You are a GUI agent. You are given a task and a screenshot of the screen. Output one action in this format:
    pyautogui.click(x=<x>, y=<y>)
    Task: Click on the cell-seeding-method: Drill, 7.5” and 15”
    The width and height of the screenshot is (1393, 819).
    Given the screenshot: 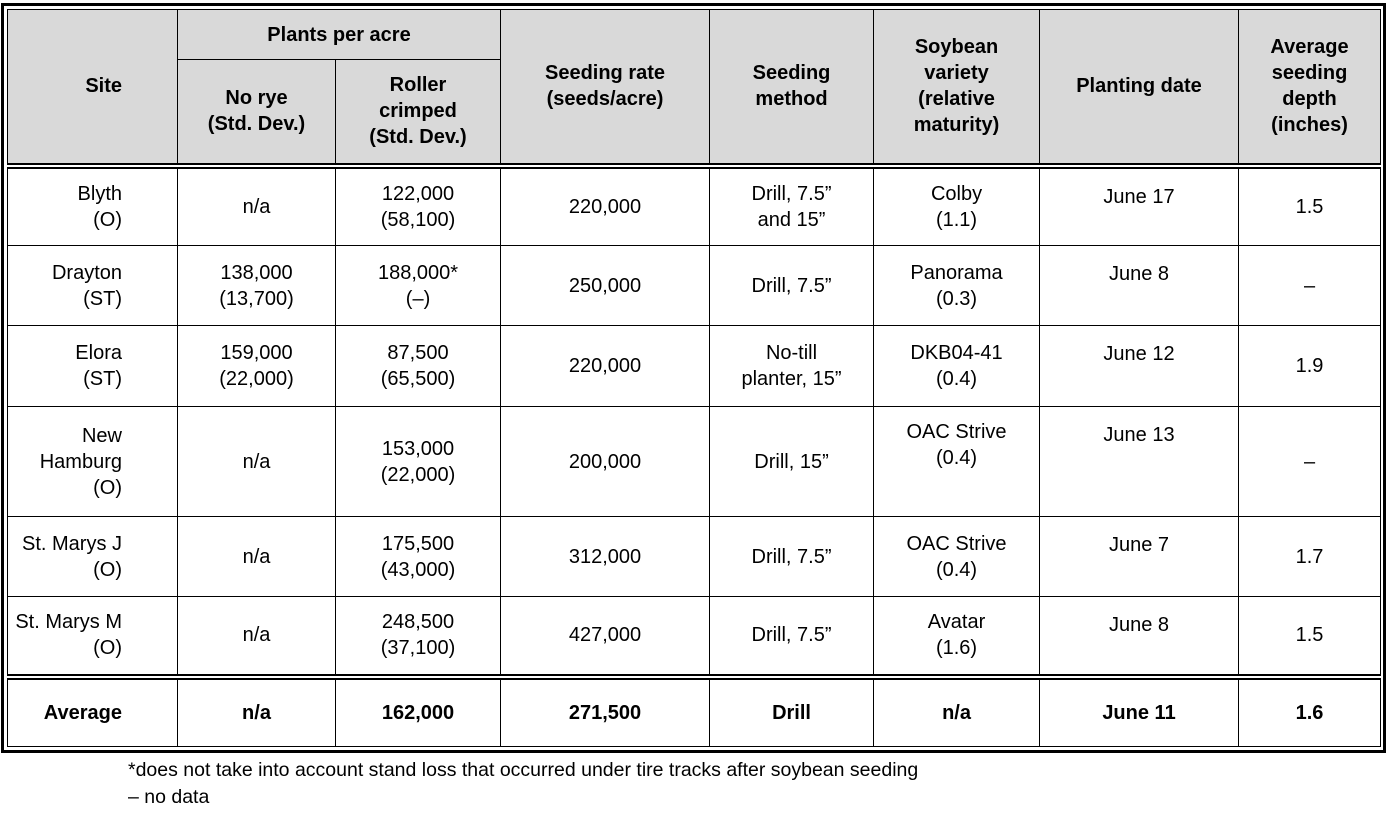 What is the action you would take?
    pyautogui.click(x=792, y=205)
    